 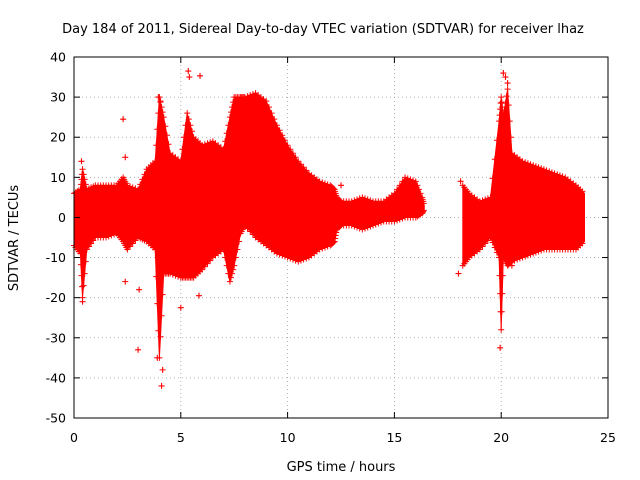 What do you see at coordinates (58, 57) in the screenshot?
I see `y-tick-label: 40` at bounding box center [58, 57].